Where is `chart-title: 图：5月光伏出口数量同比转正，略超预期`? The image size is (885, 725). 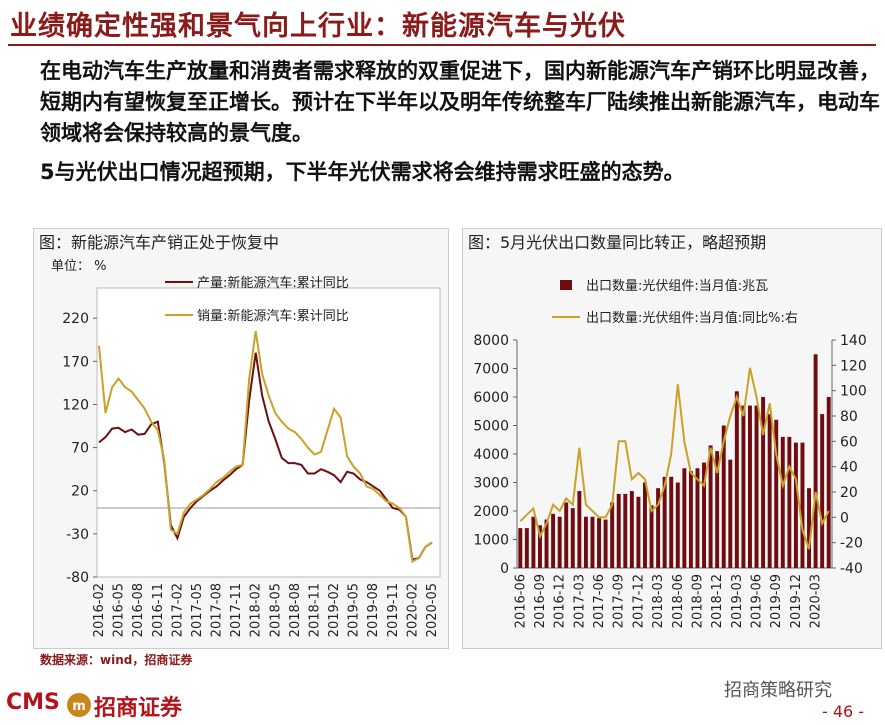 chart-title: 图：5月光伏出口数量同比转正，略超预期 is located at coordinates (617, 242).